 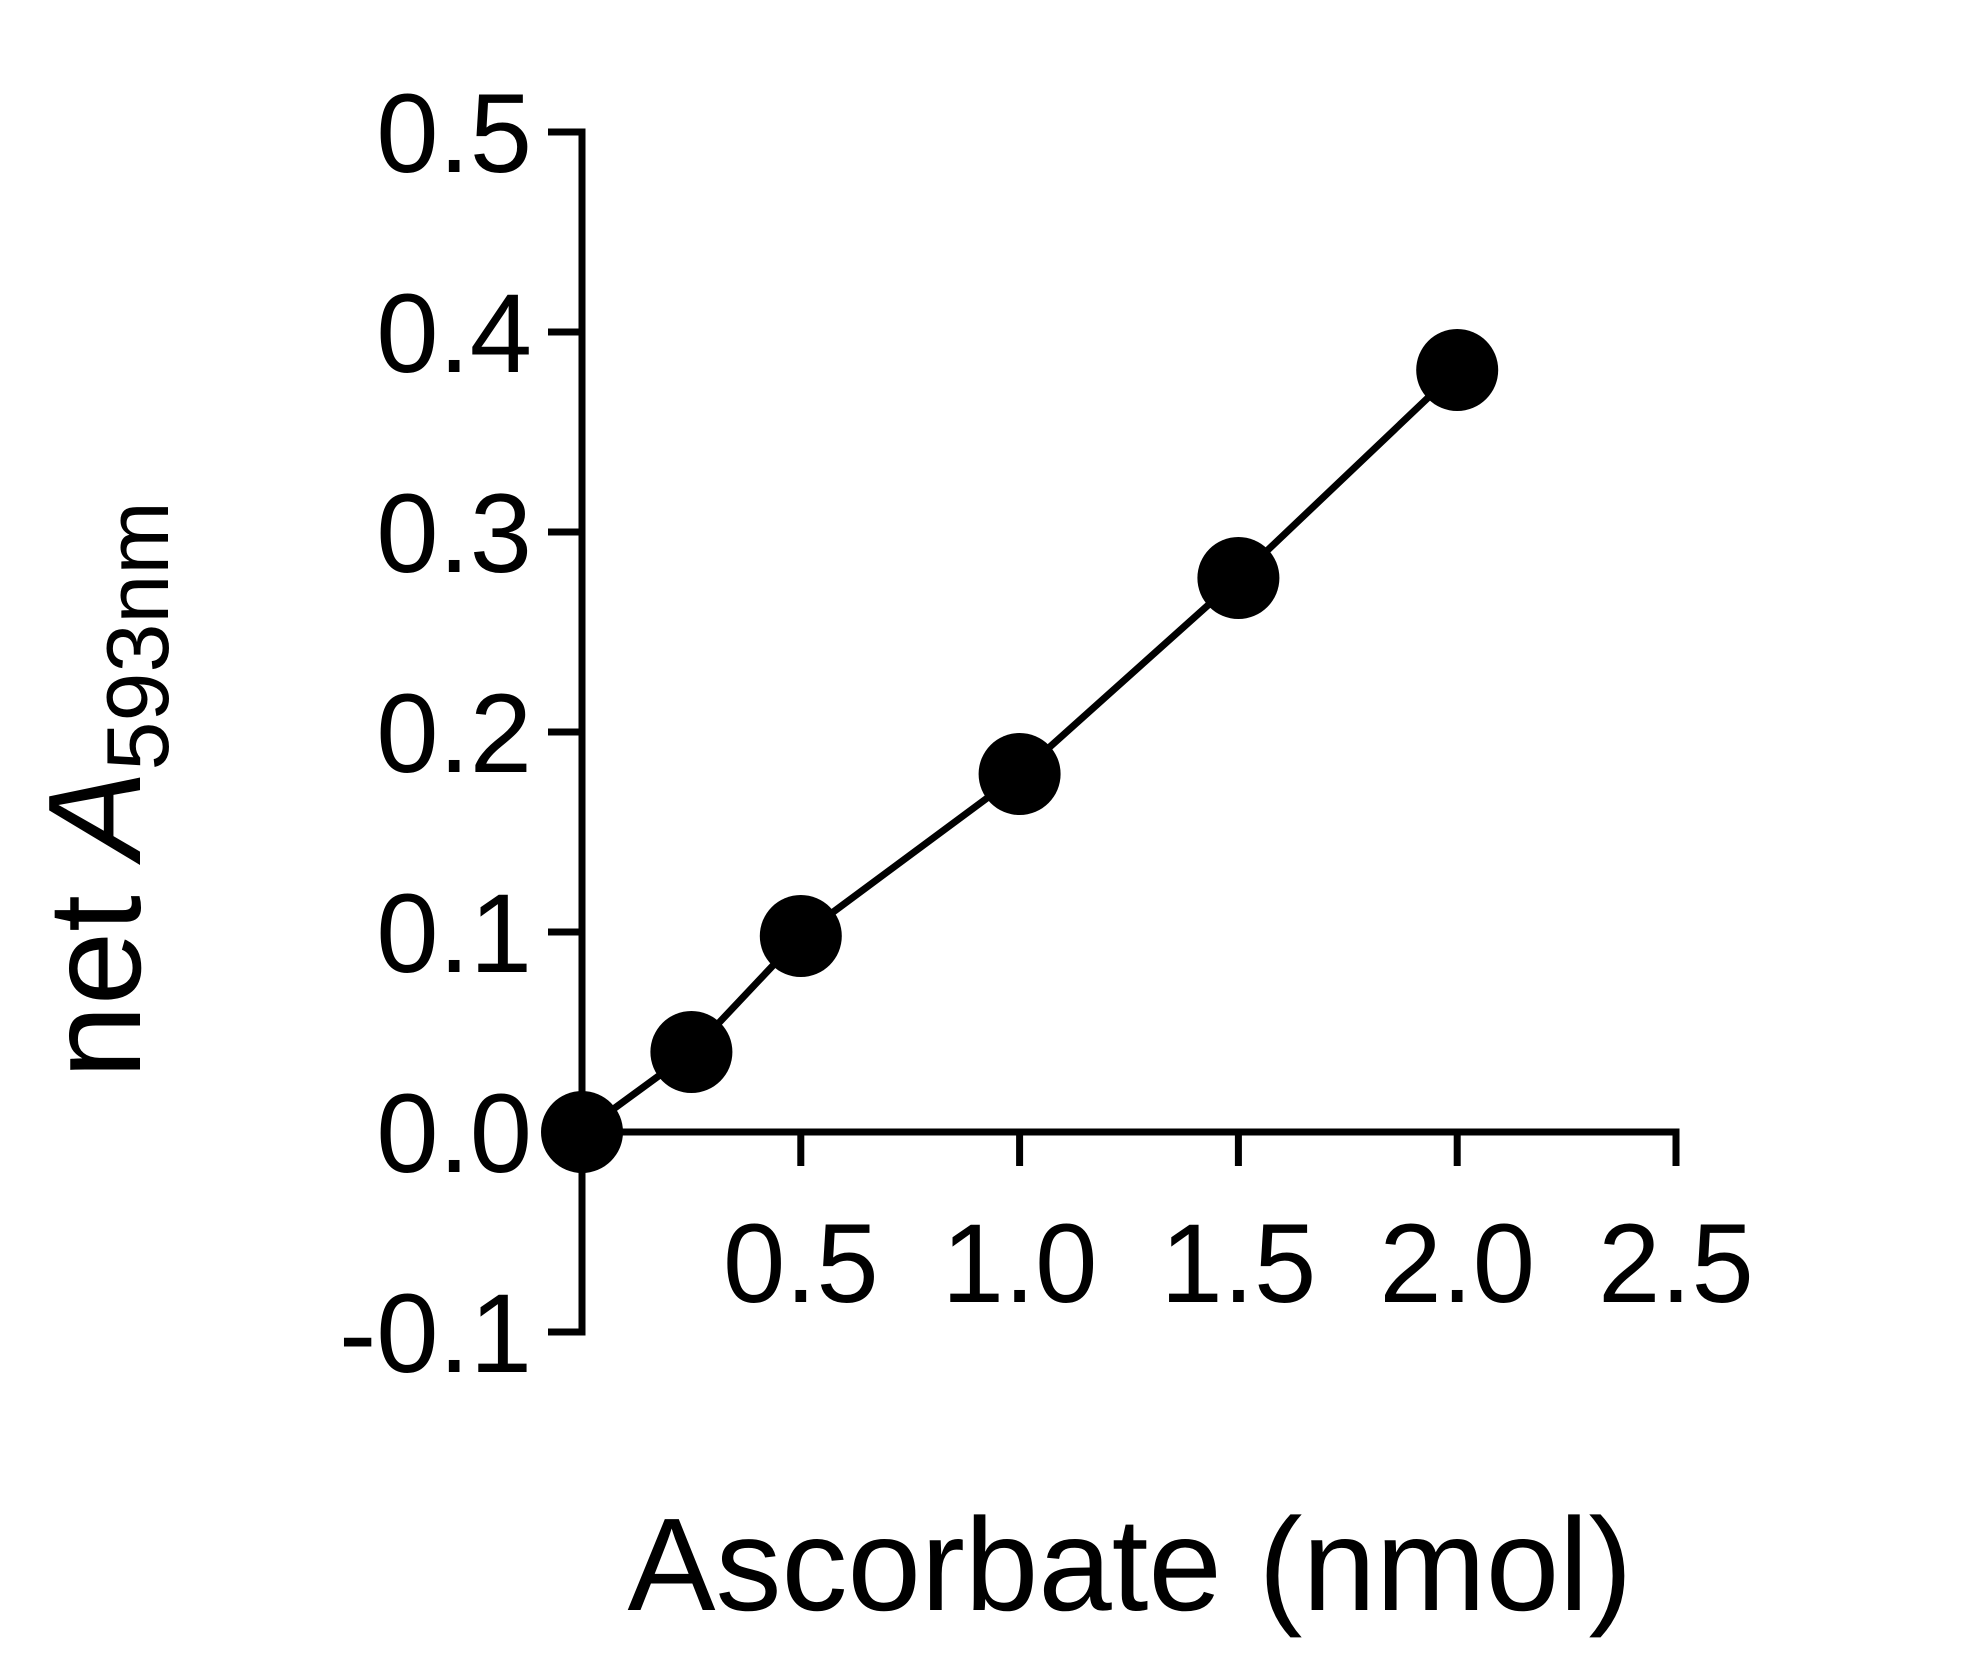 I want to click on x-tick-label: 2.0, so click(x=1457, y=1263).